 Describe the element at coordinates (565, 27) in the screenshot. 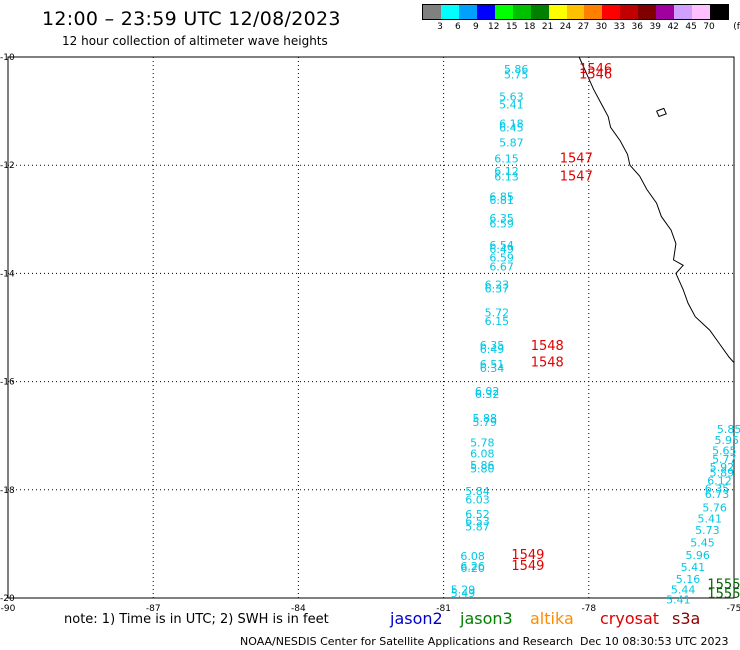

I see `legend-tick-label: 24` at that location.